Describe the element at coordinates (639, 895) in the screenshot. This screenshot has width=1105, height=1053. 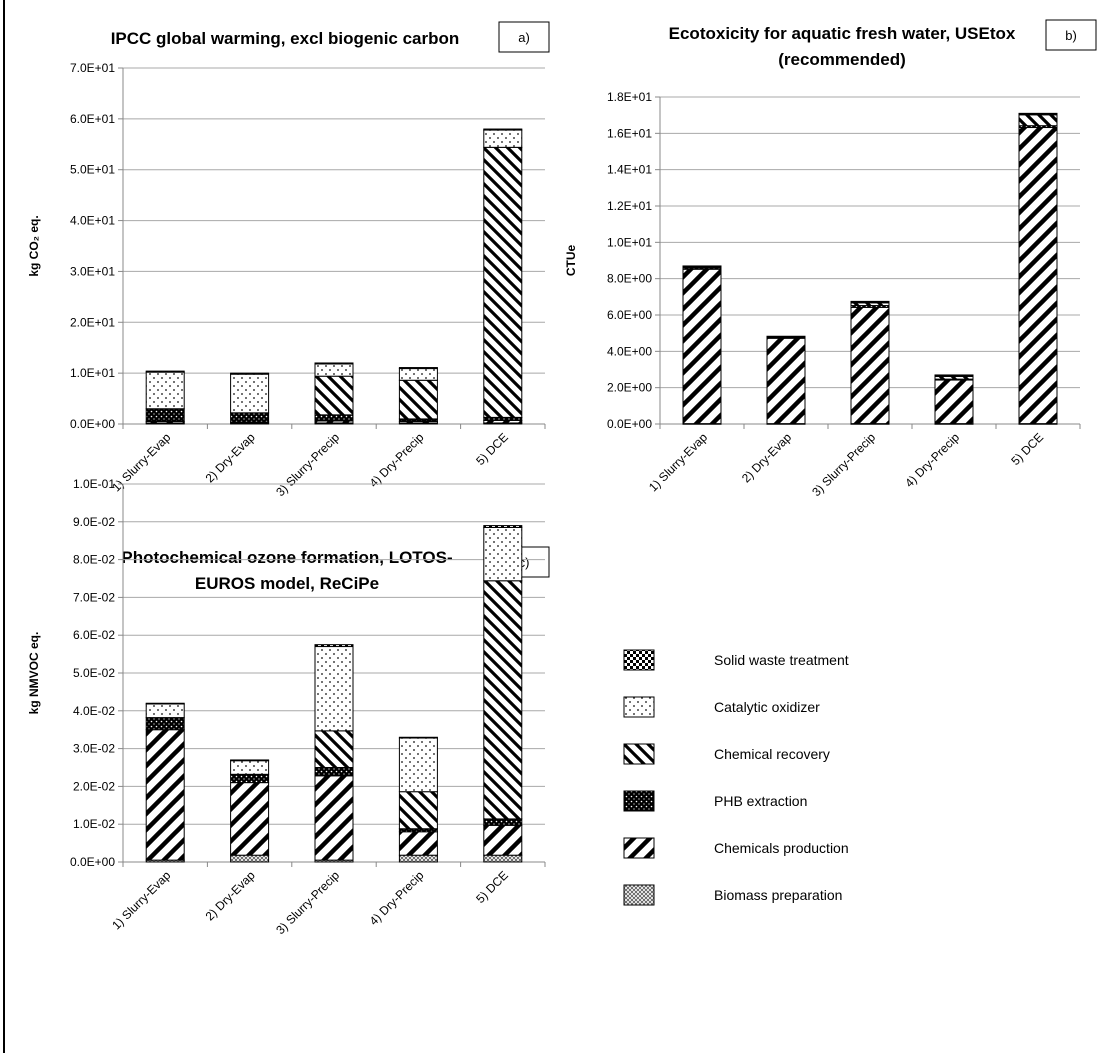
I see `legend-swatch-bio` at that location.